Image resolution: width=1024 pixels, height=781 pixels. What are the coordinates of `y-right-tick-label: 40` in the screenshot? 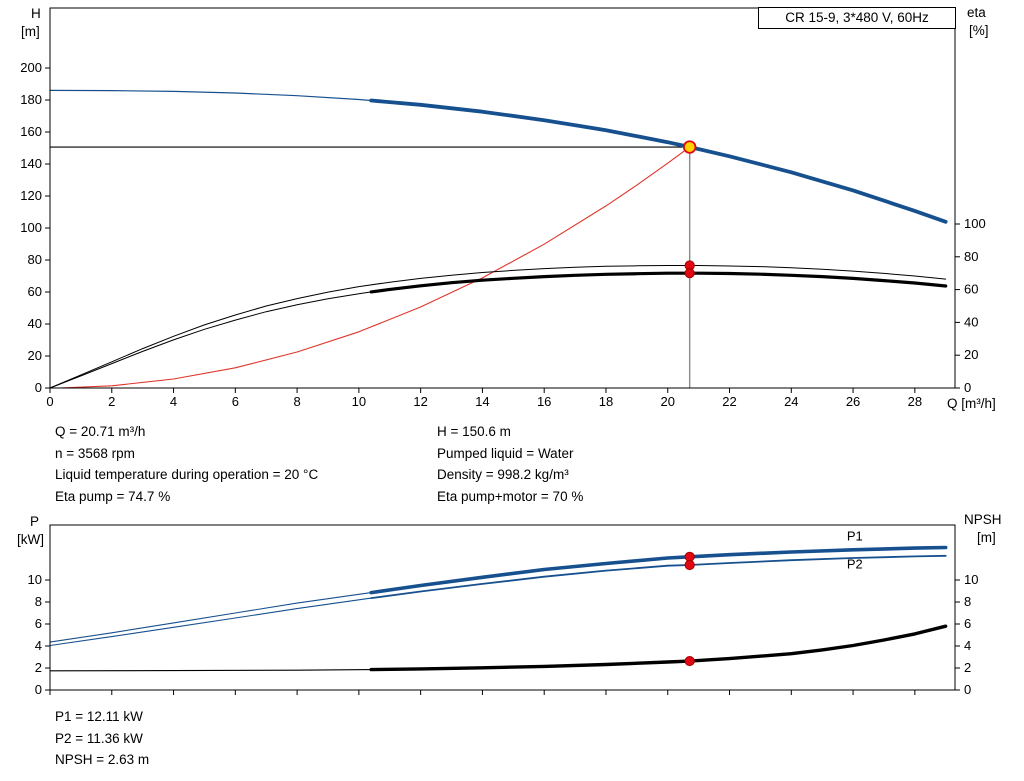 It's located at (971, 321).